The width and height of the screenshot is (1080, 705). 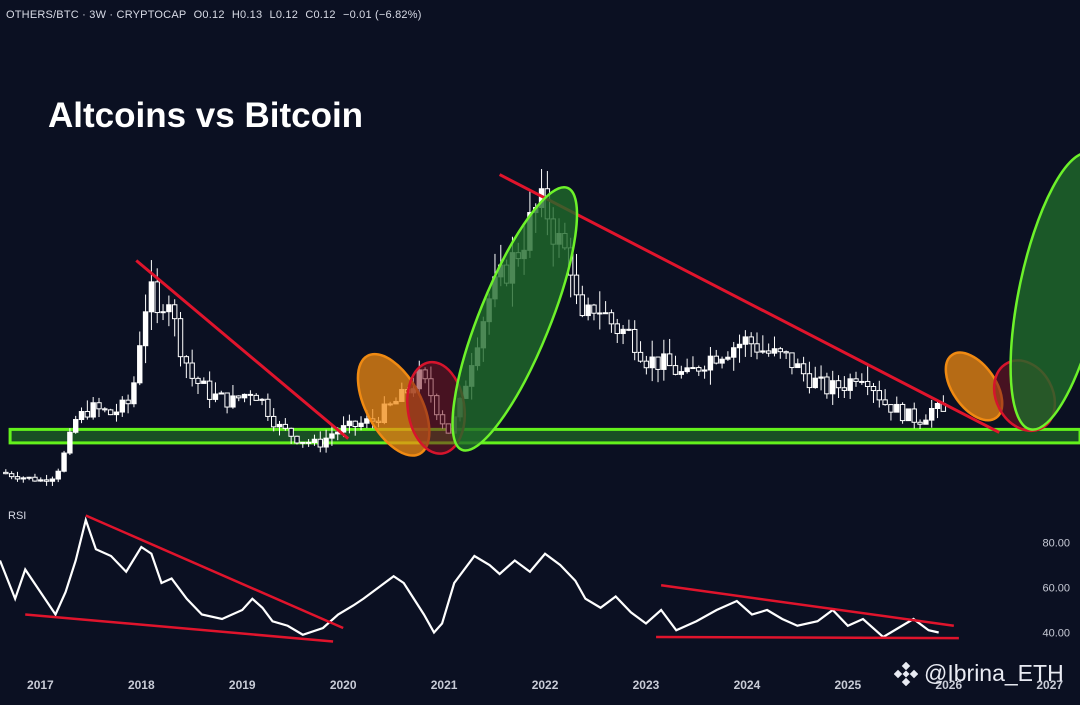 What do you see at coordinates (847, 685) in the screenshot?
I see `x-tick-label: 2025` at bounding box center [847, 685].